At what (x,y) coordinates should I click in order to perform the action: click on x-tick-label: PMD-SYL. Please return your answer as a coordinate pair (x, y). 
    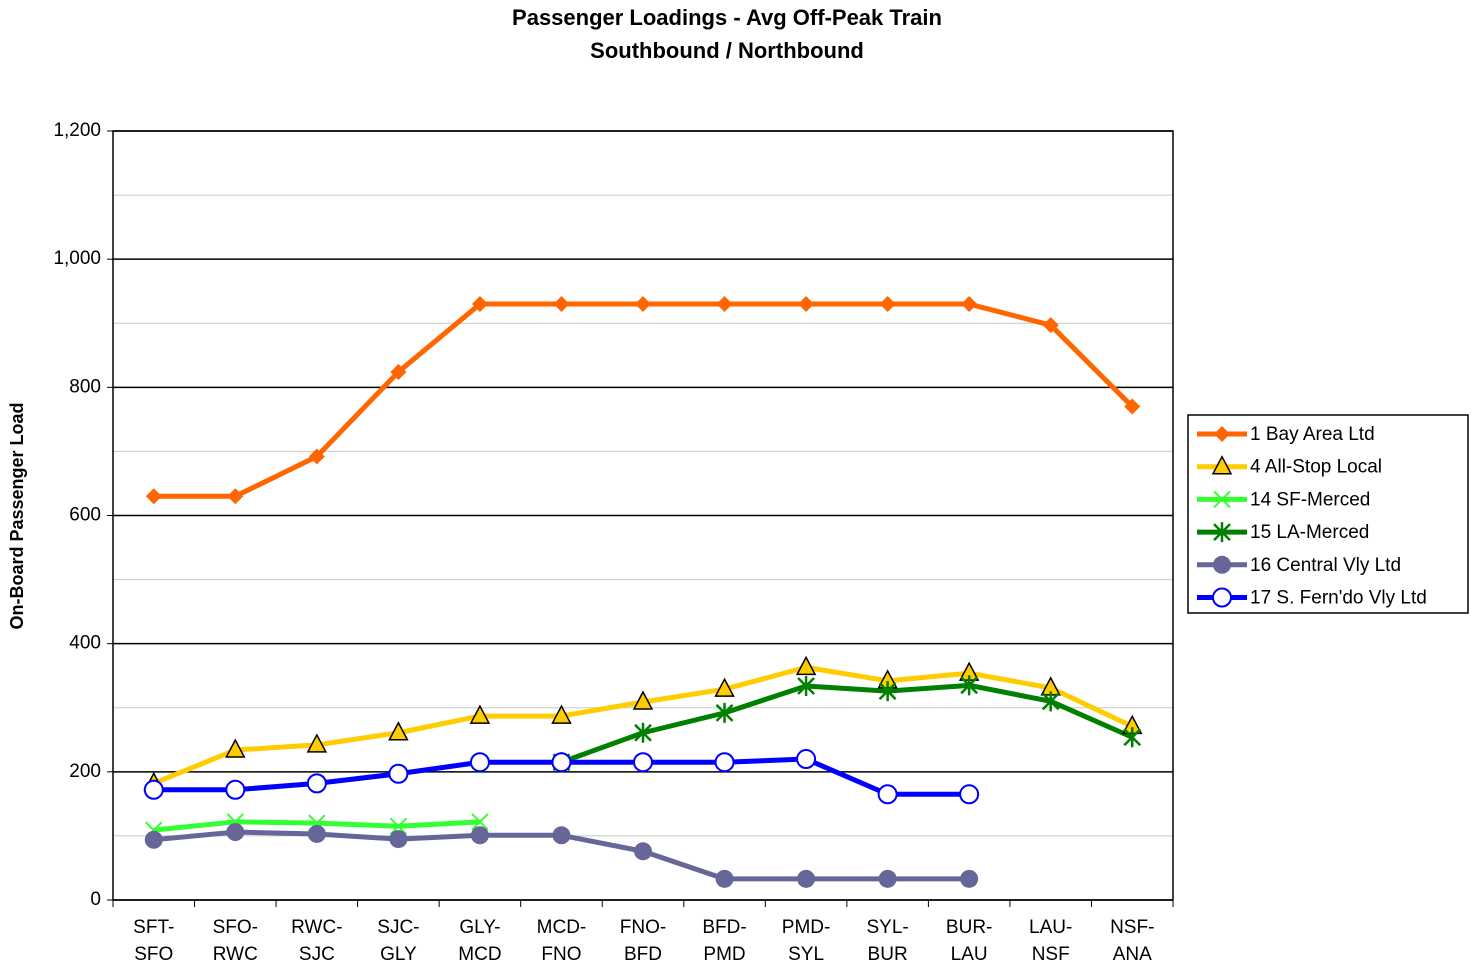
    Looking at the image, I should click on (806, 941).